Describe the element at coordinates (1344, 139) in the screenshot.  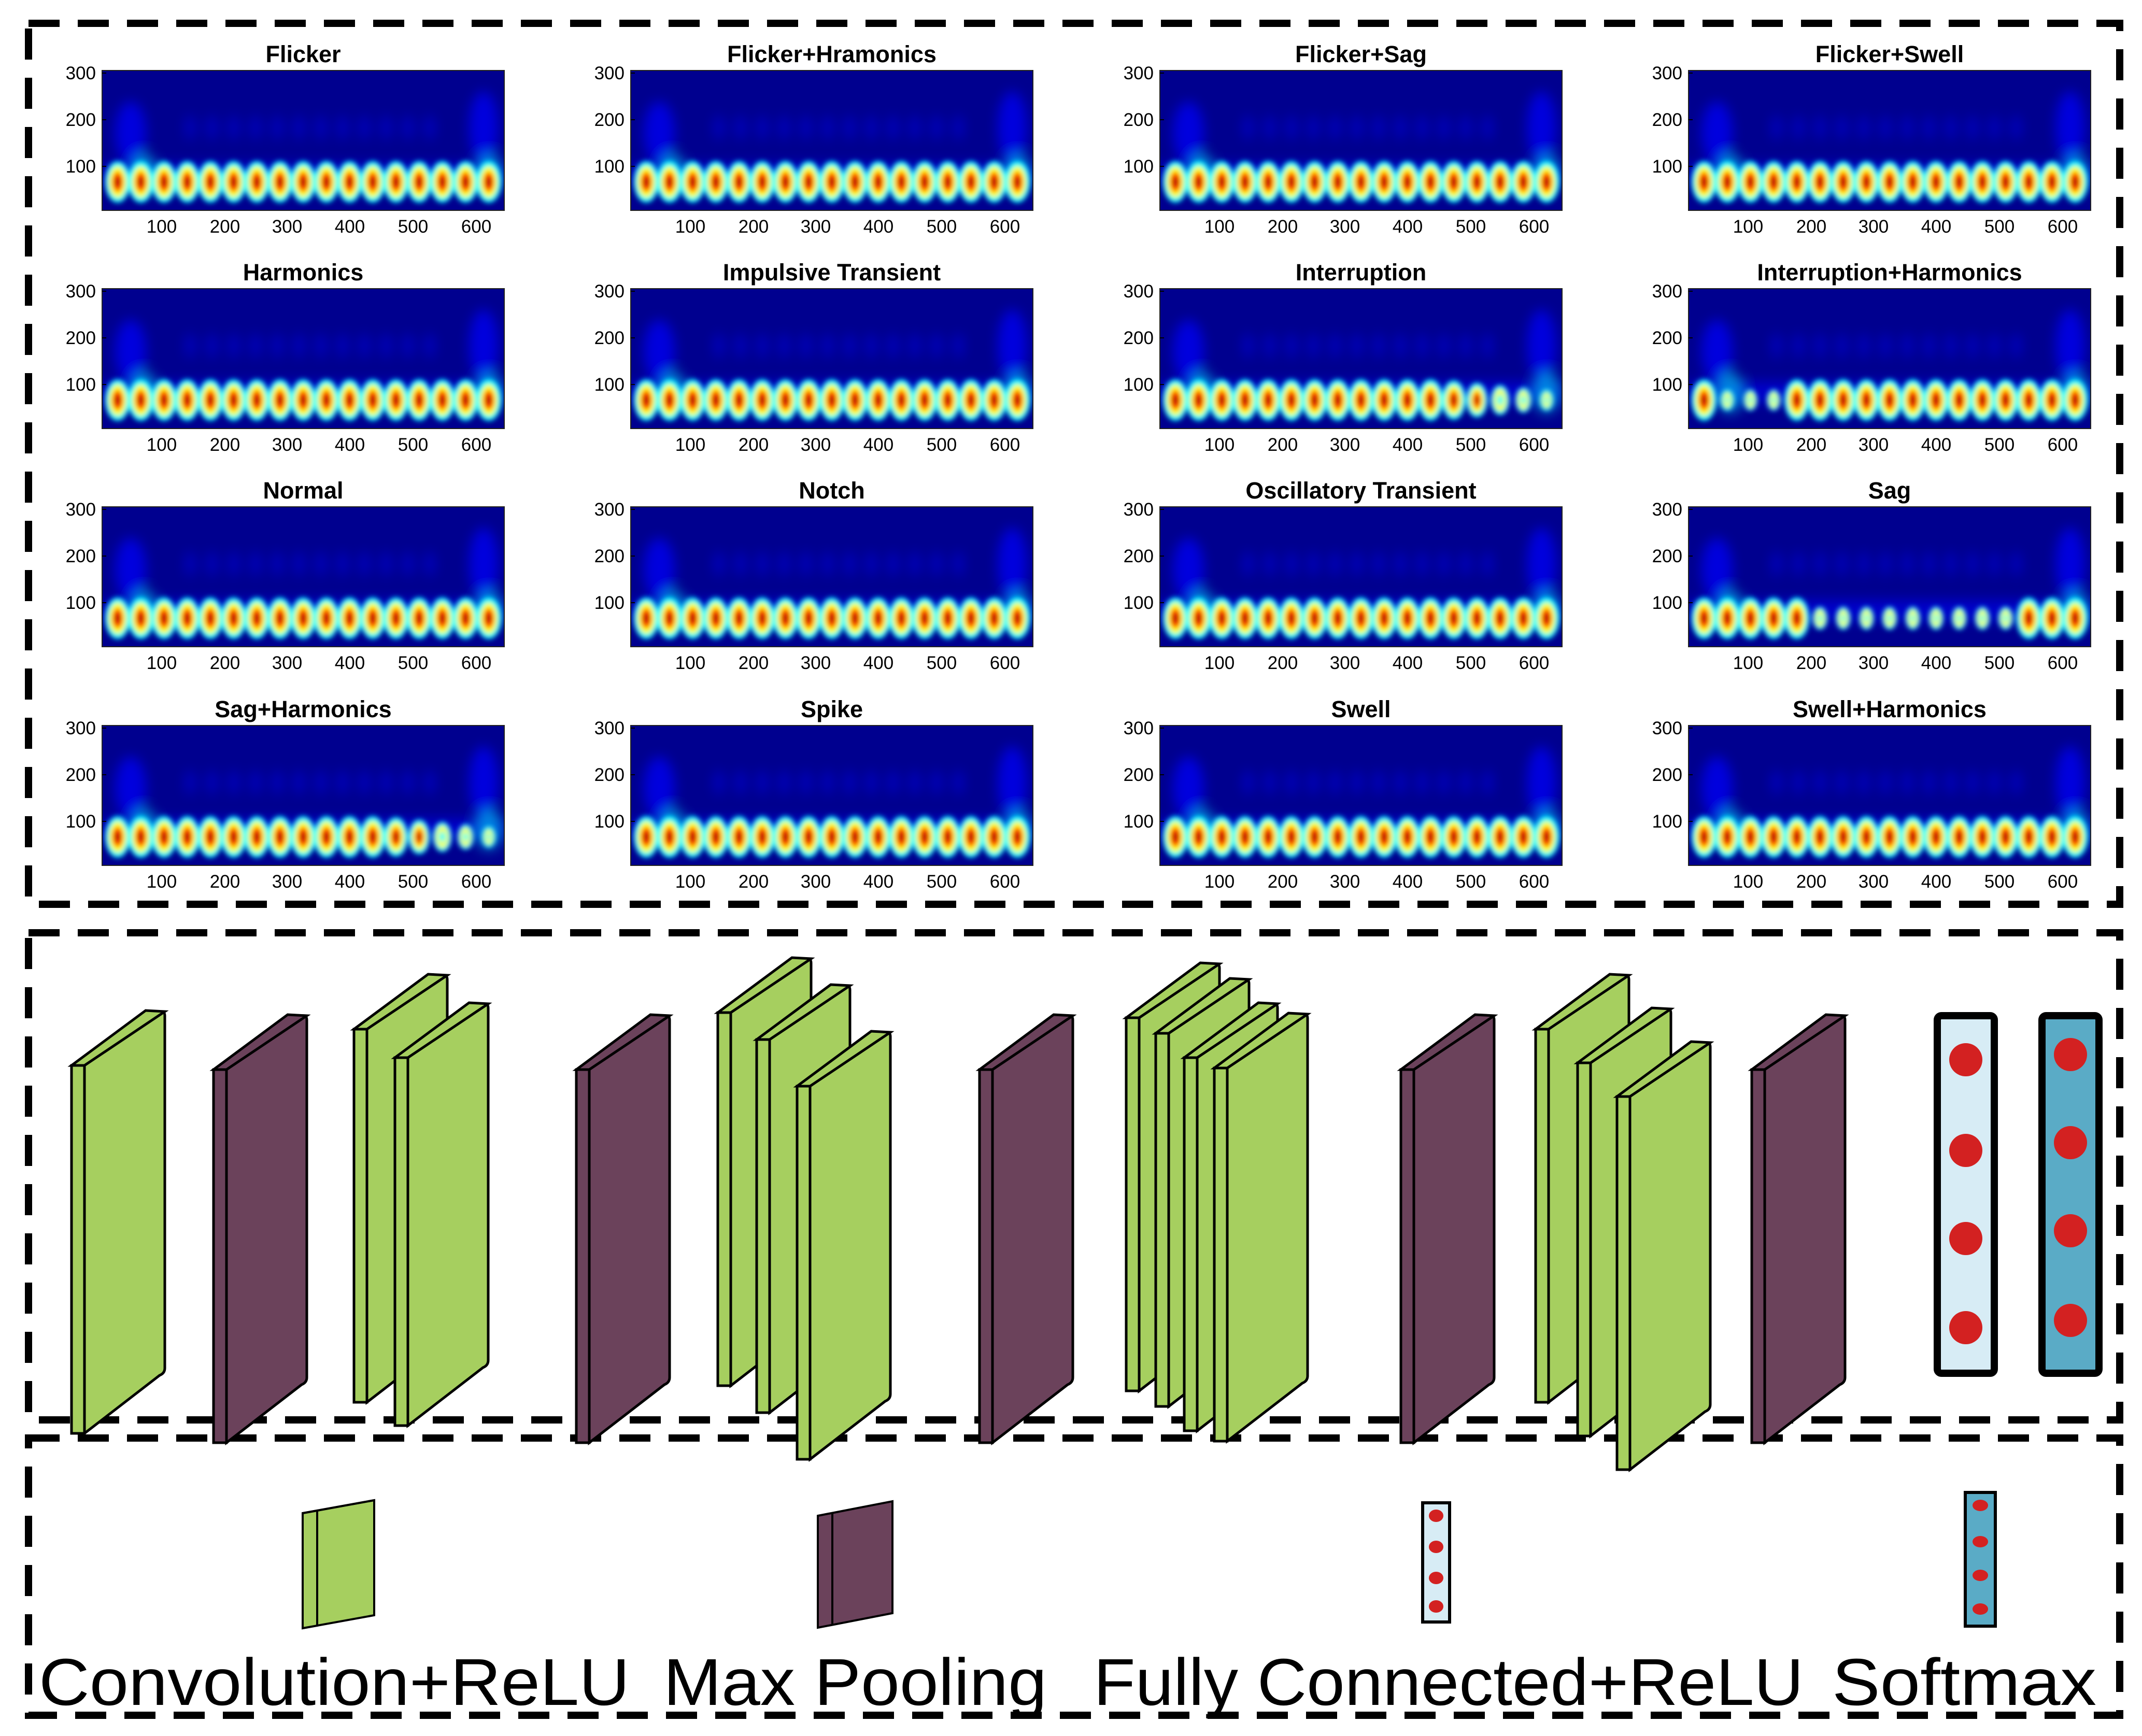
I see `spectrogram-panel: Flicker+Sag 300 200 100 100 200 300 400 500 600` at that location.